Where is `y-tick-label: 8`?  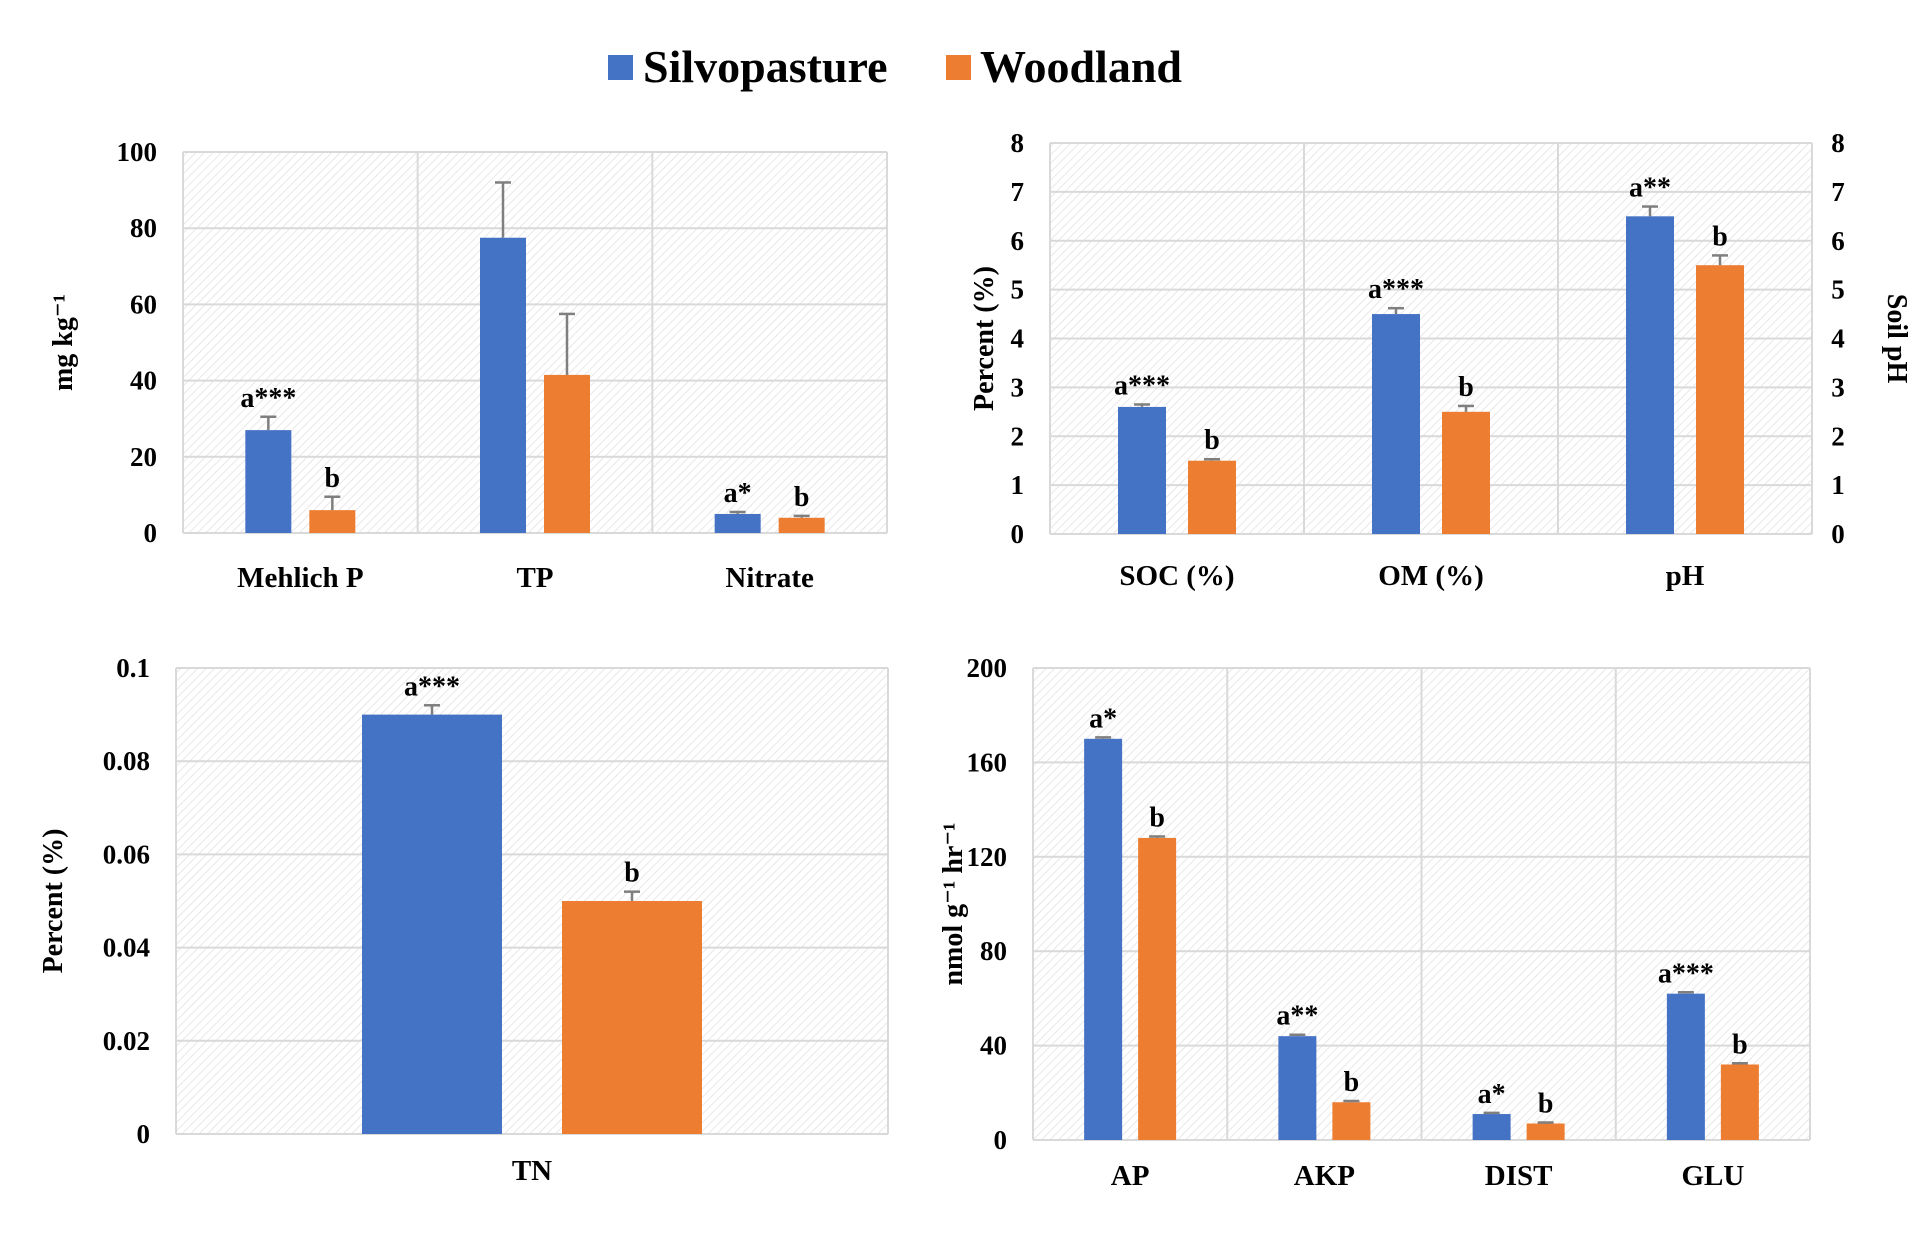 y-tick-label: 8 is located at coordinates (1018, 143).